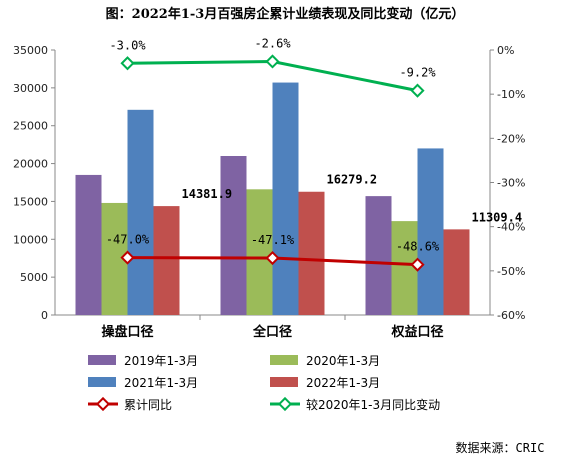 This screenshot has height=461, width=571. I want to click on y2-tick-label: -30%, so click(511, 183).